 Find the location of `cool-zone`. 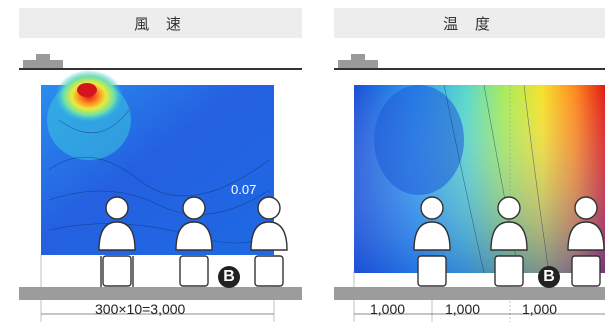

cool-zone is located at coordinates (419, 140).